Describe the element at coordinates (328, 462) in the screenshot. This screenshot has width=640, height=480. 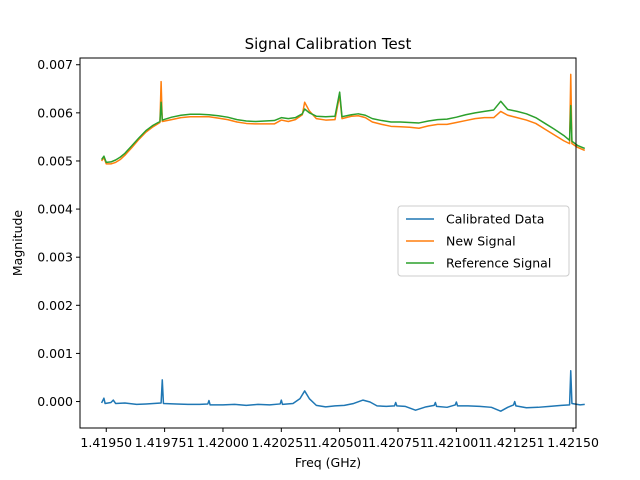
I see `x-axis-title: Freq (GHz)` at that location.